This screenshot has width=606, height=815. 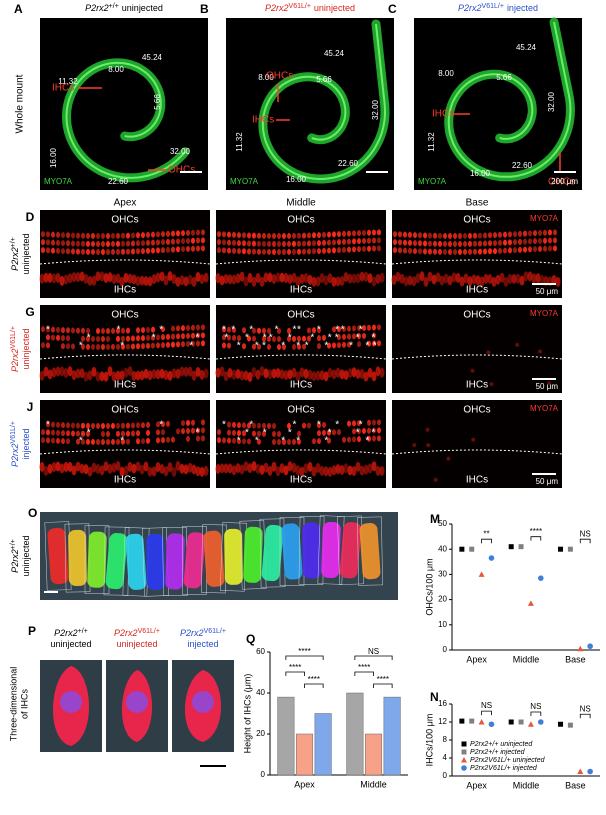 What do you see at coordinates (431, 142) in the screenshot?
I see `position-label: 11.32` at bounding box center [431, 142].